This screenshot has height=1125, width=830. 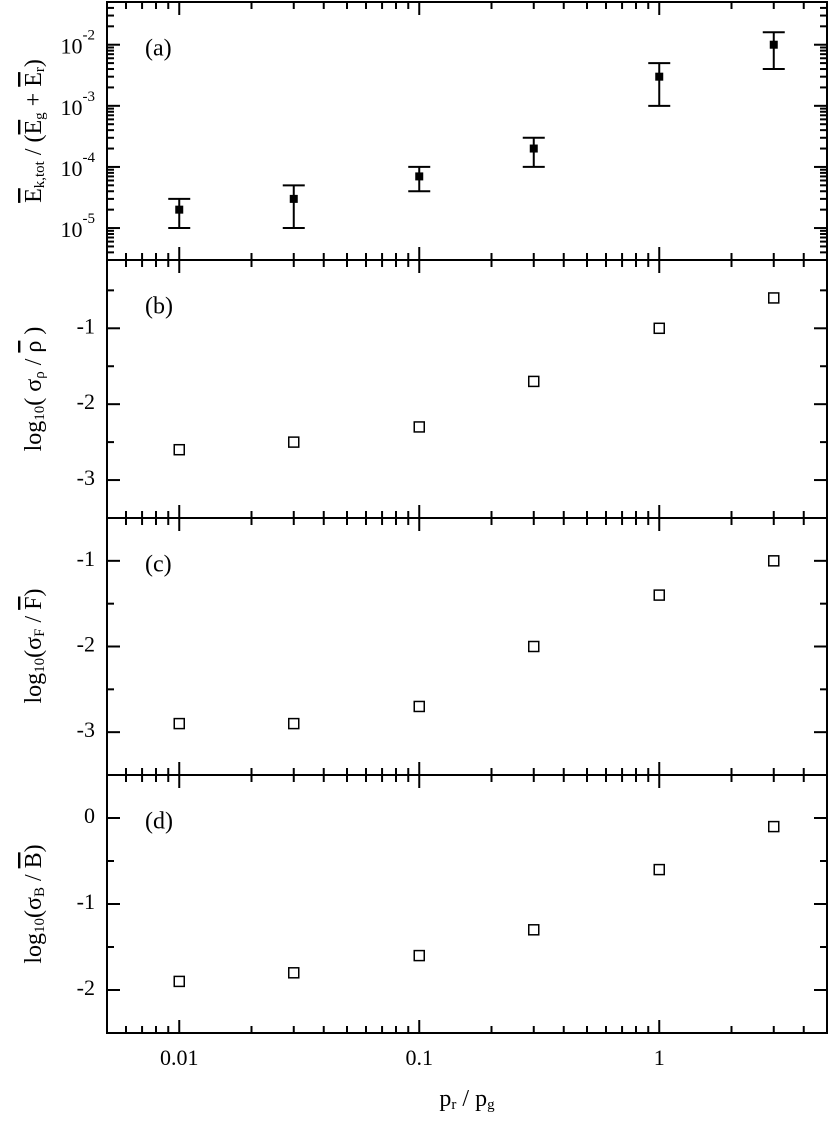 I want to click on y-tick-exponent: -5, so click(x=89, y=219).